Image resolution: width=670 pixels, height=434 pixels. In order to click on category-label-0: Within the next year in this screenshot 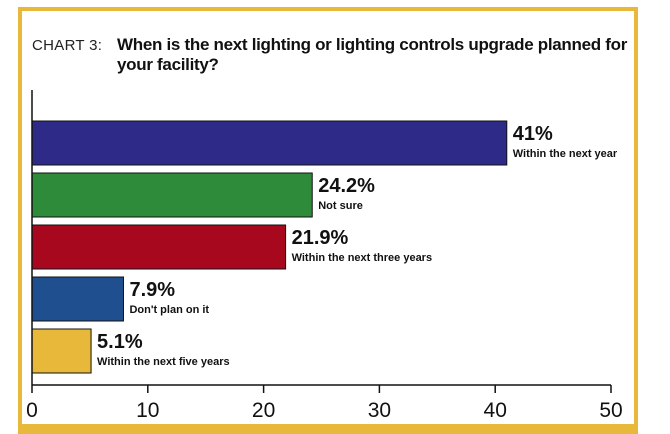, I will do `click(565, 154)`.